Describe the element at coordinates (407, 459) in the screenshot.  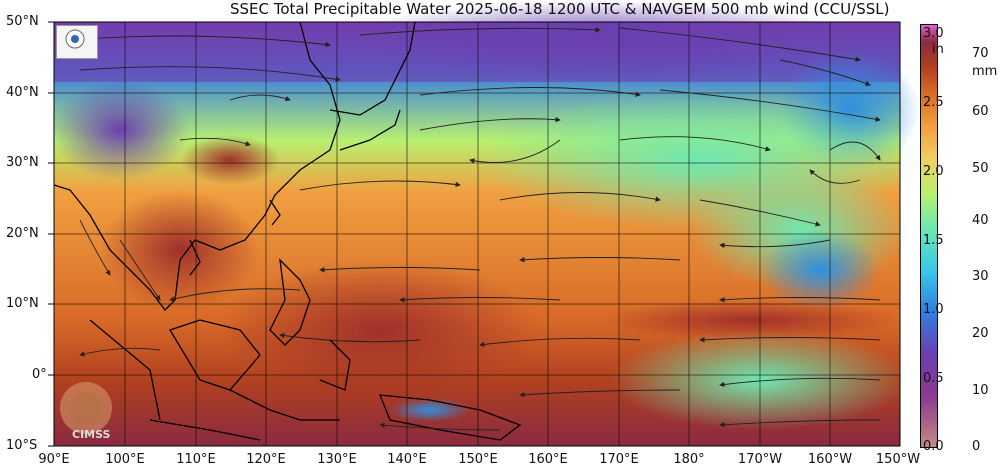
I see `lon-label: 140°E` at that location.